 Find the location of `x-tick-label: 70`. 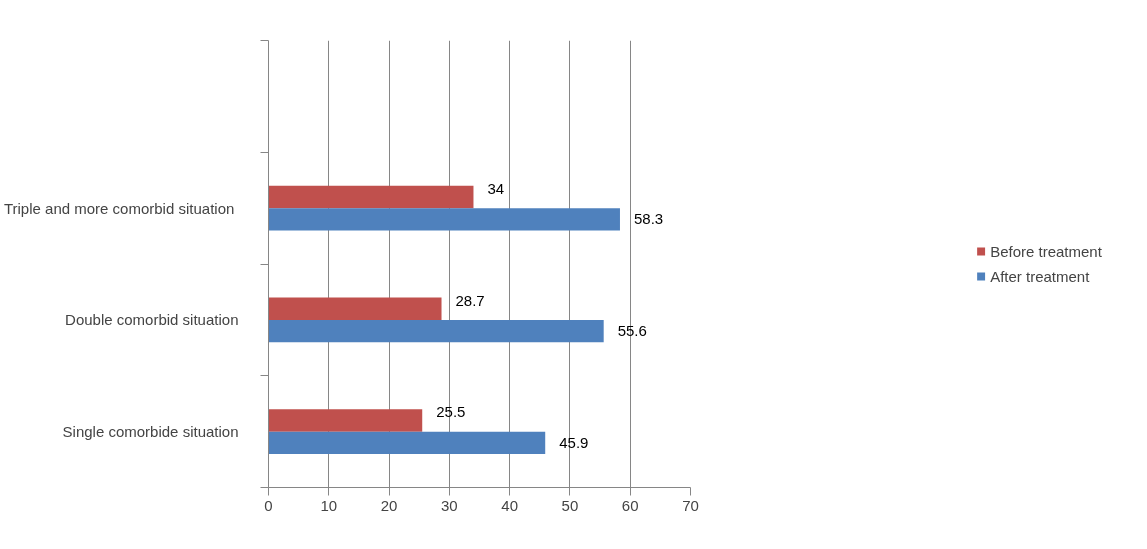

x-tick-label: 70 is located at coordinates (690, 505).